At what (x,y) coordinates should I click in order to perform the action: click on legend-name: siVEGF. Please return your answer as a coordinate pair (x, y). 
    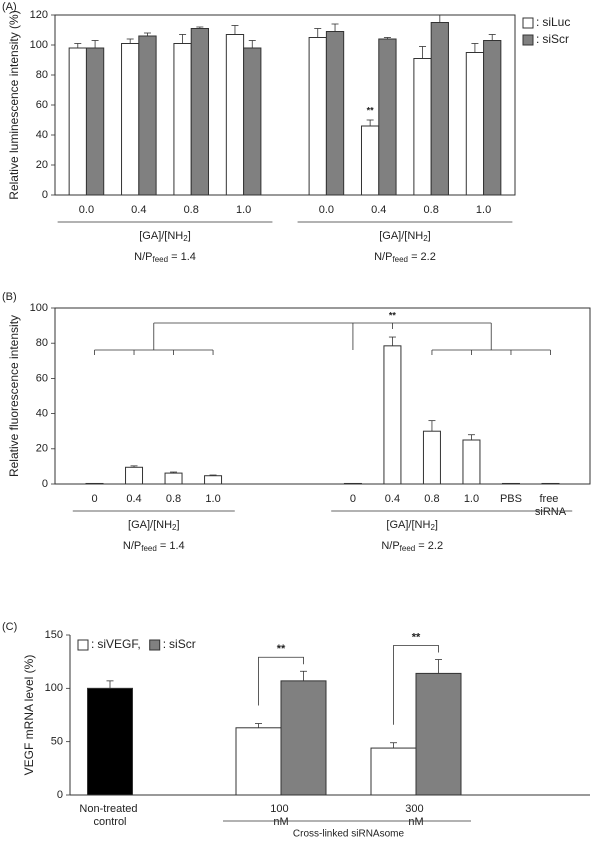
    Looking at the image, I should click on (117, 644).